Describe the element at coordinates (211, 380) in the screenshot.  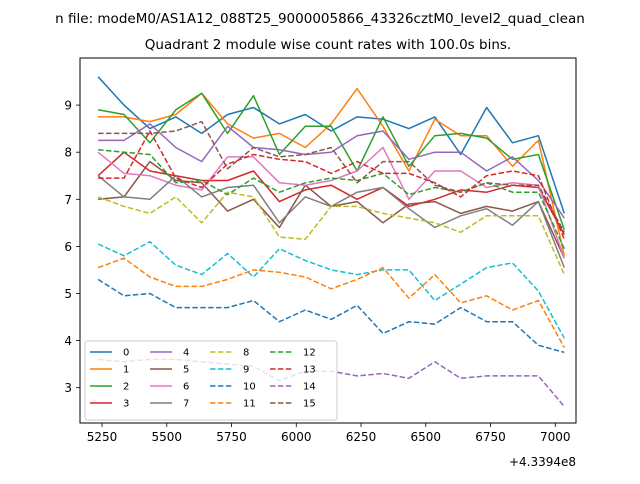
I see `legend-box` at that location.